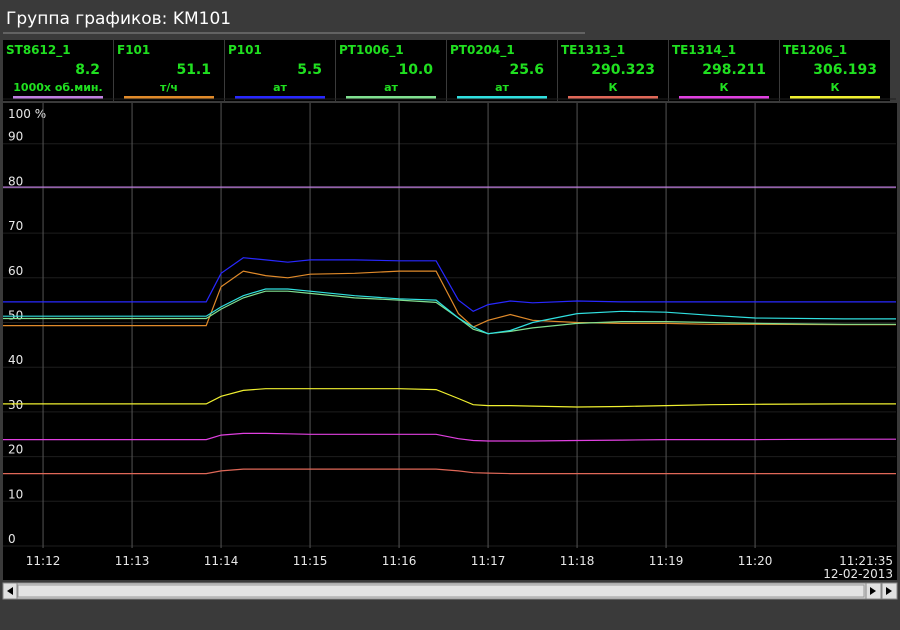 The image size is (900, 630). Describe the element at coordinates (858, 574) in the screenshot. I see `date-label: 12-02-2013` at that location.